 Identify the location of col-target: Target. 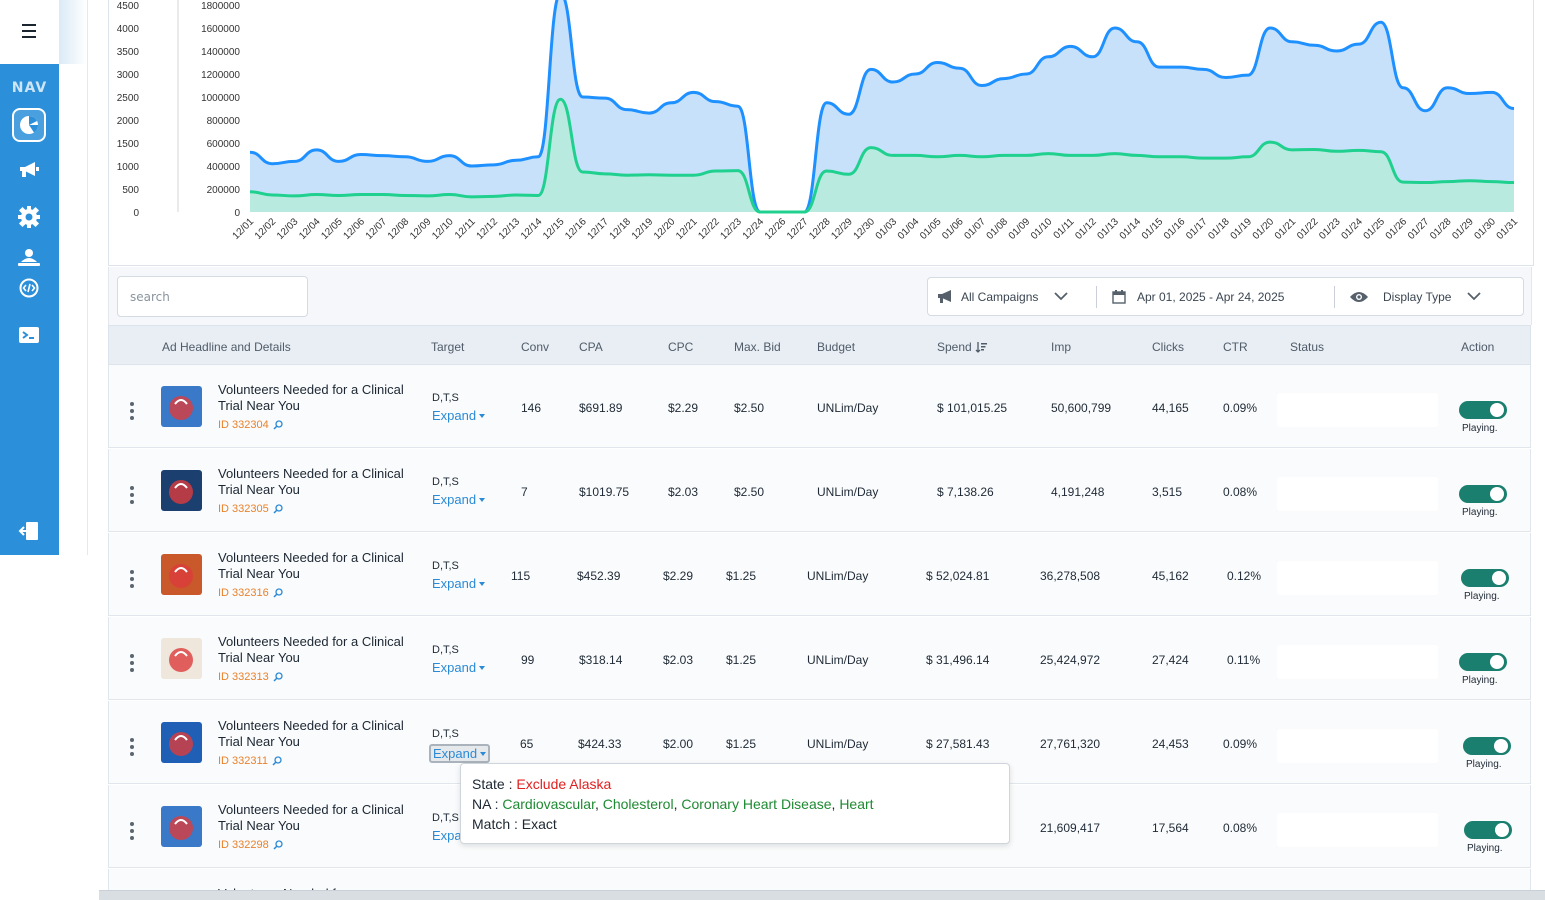
(448, 347).